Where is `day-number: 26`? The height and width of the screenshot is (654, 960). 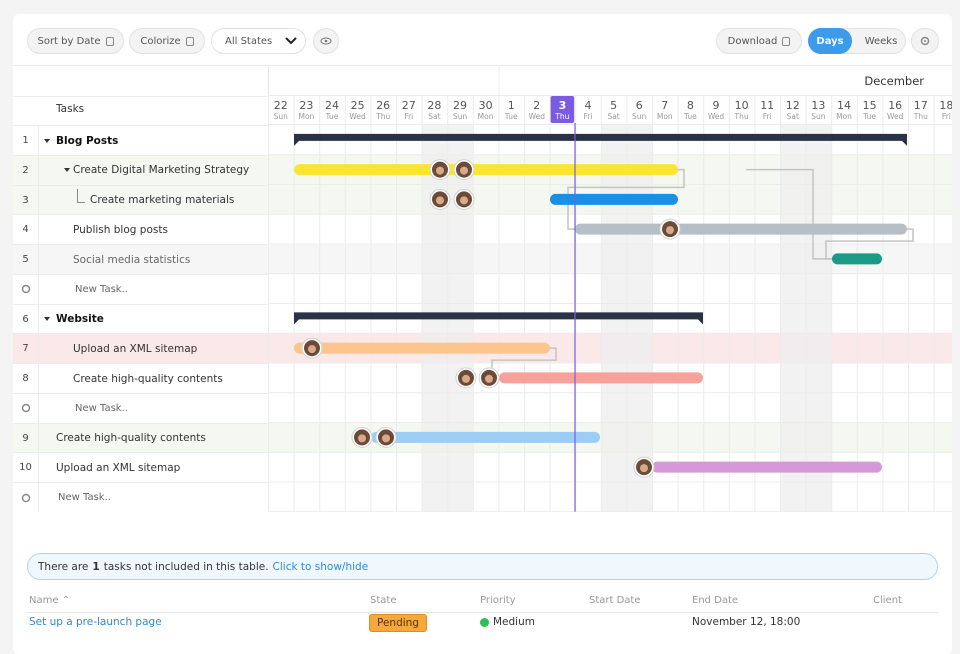
day-number: 26 is located at coordinates (383, 105).